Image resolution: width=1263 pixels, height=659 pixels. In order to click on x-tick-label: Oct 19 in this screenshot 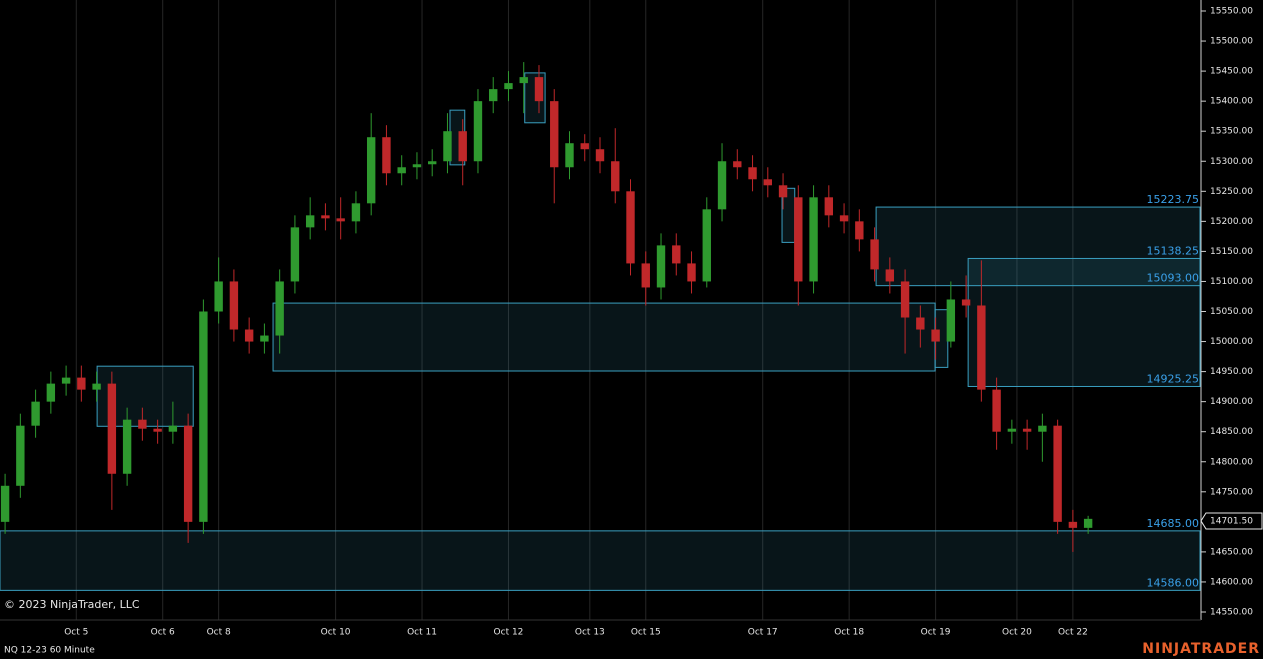, I will do `click(936, 633)`.